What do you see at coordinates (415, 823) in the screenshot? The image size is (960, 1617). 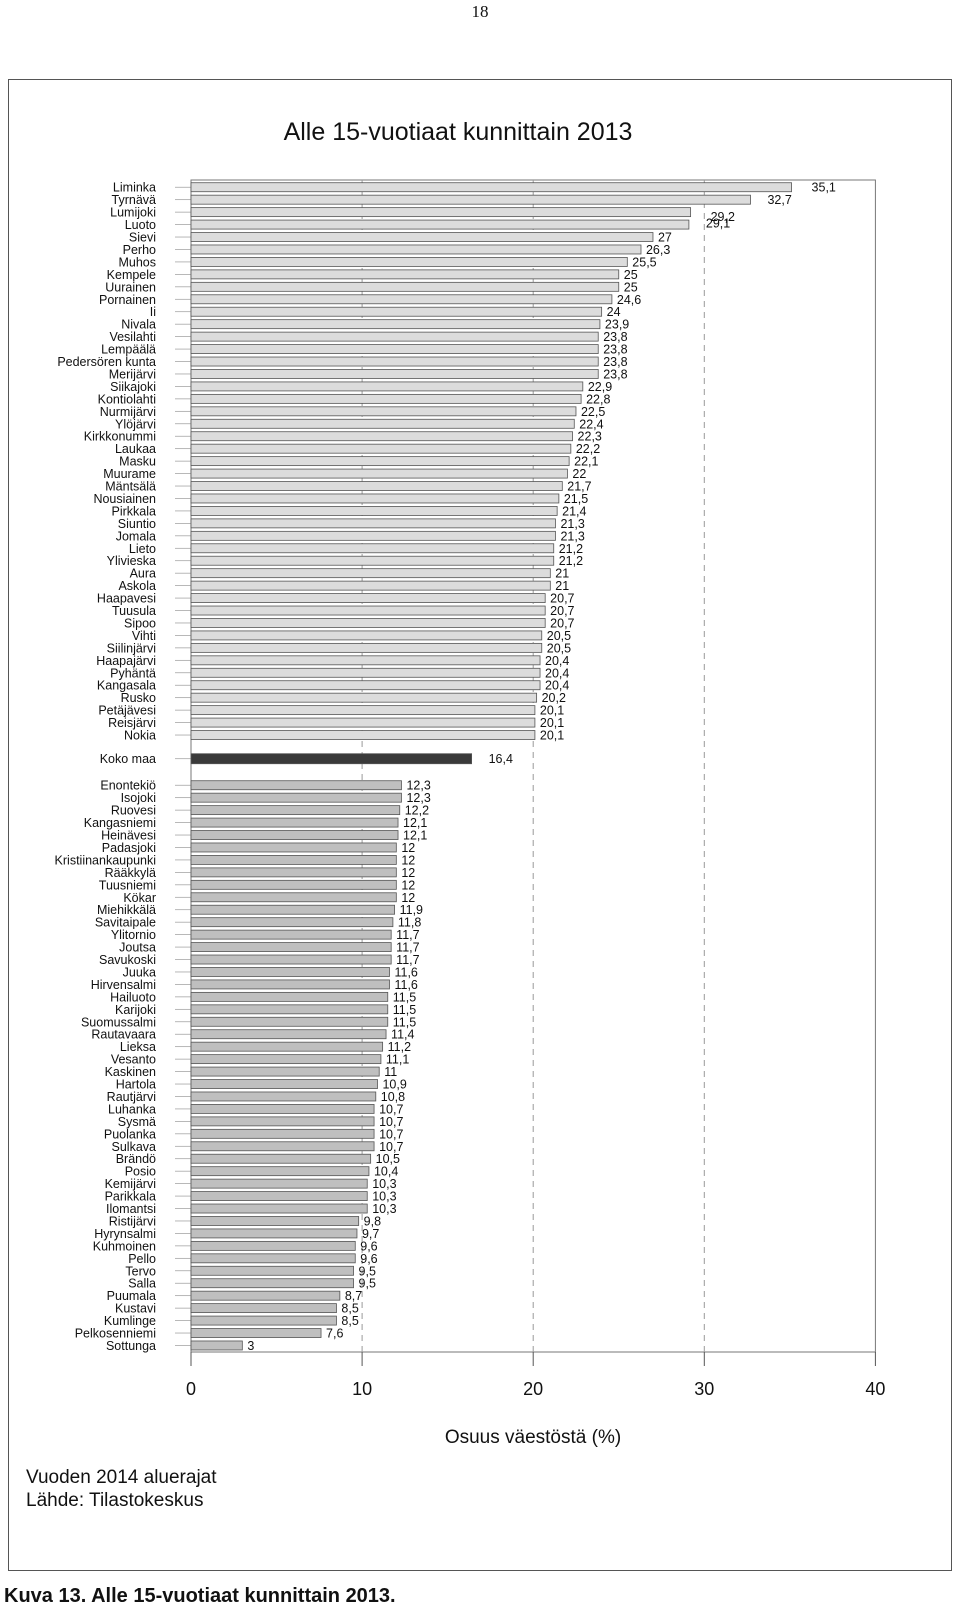 I see `value-label: 12,1` at bounding box center [415, 823].